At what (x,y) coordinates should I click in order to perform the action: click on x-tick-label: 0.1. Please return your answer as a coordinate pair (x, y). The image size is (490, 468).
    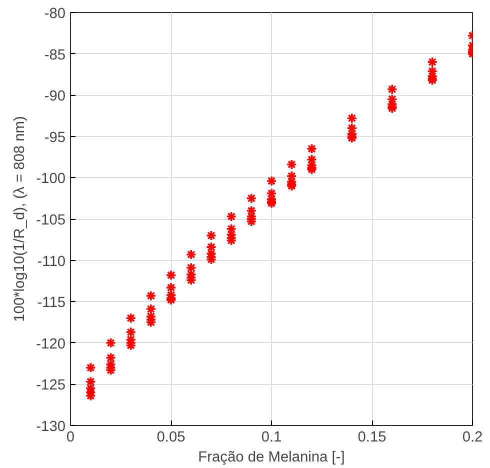
    Looking at the image, I should click on (271, 438).